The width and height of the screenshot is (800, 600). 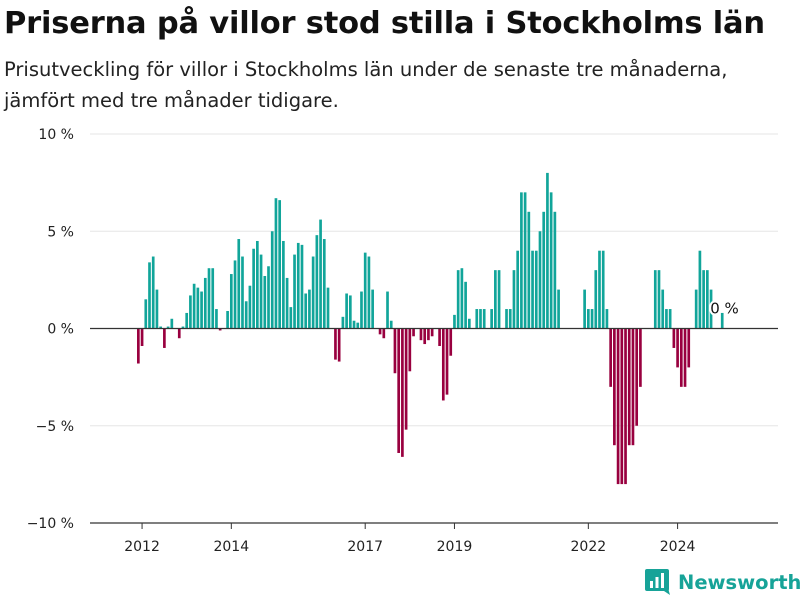 I want to click on x-tick-label: 2022, so click(x=589, y=547).